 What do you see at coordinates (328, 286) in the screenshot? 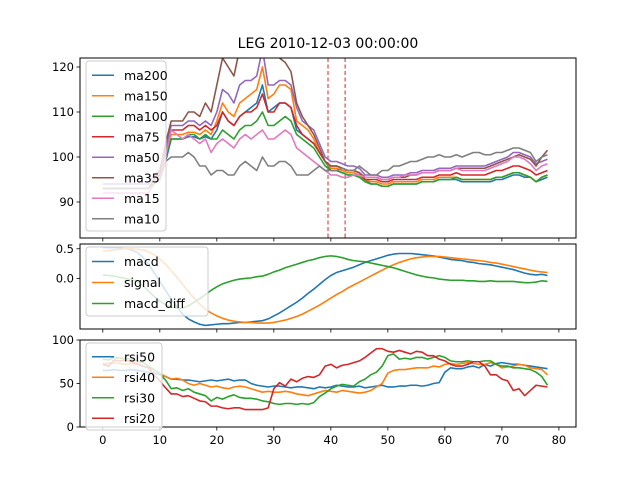
I see `macd-axes-frame` at bounding box center [328, 286].